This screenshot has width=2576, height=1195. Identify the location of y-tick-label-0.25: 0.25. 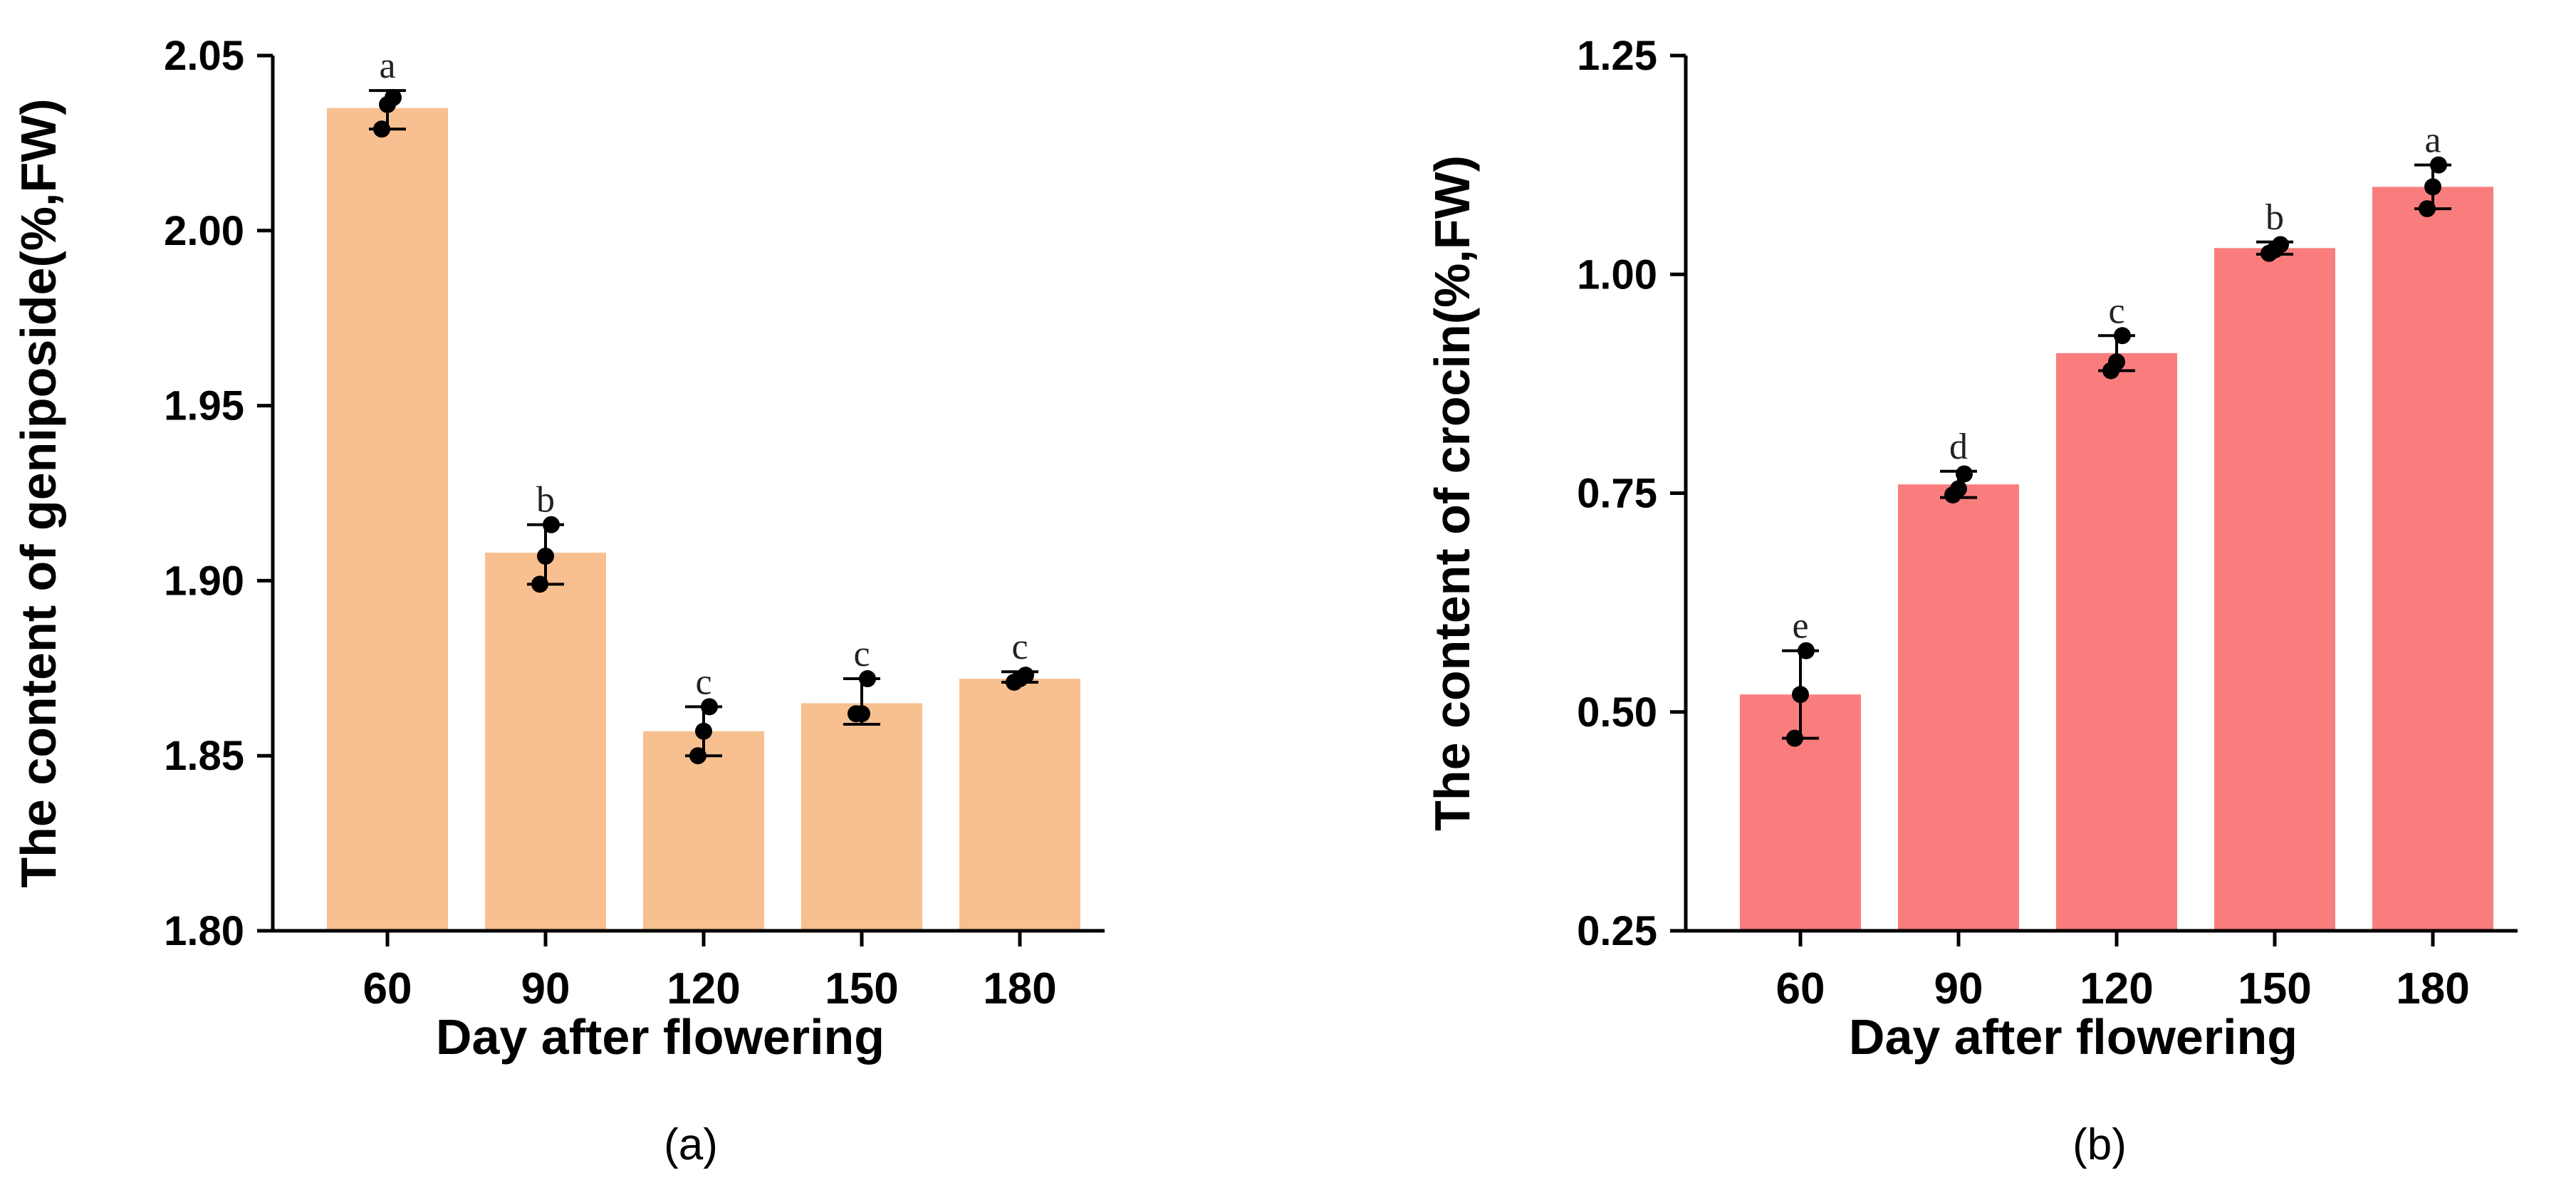
(1617, 931).